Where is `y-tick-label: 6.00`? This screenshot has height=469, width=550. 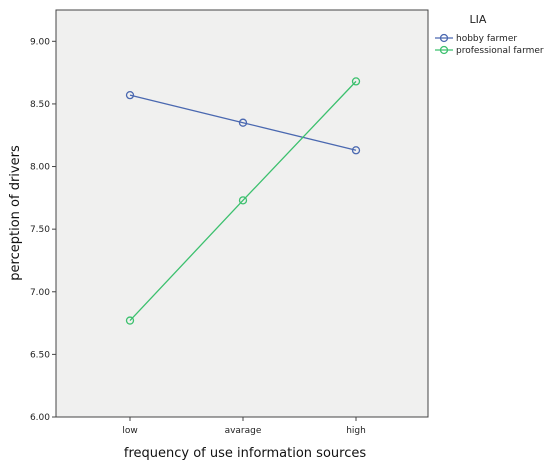
y-tick-label: 6.00 is located at coordinates (40, 418).